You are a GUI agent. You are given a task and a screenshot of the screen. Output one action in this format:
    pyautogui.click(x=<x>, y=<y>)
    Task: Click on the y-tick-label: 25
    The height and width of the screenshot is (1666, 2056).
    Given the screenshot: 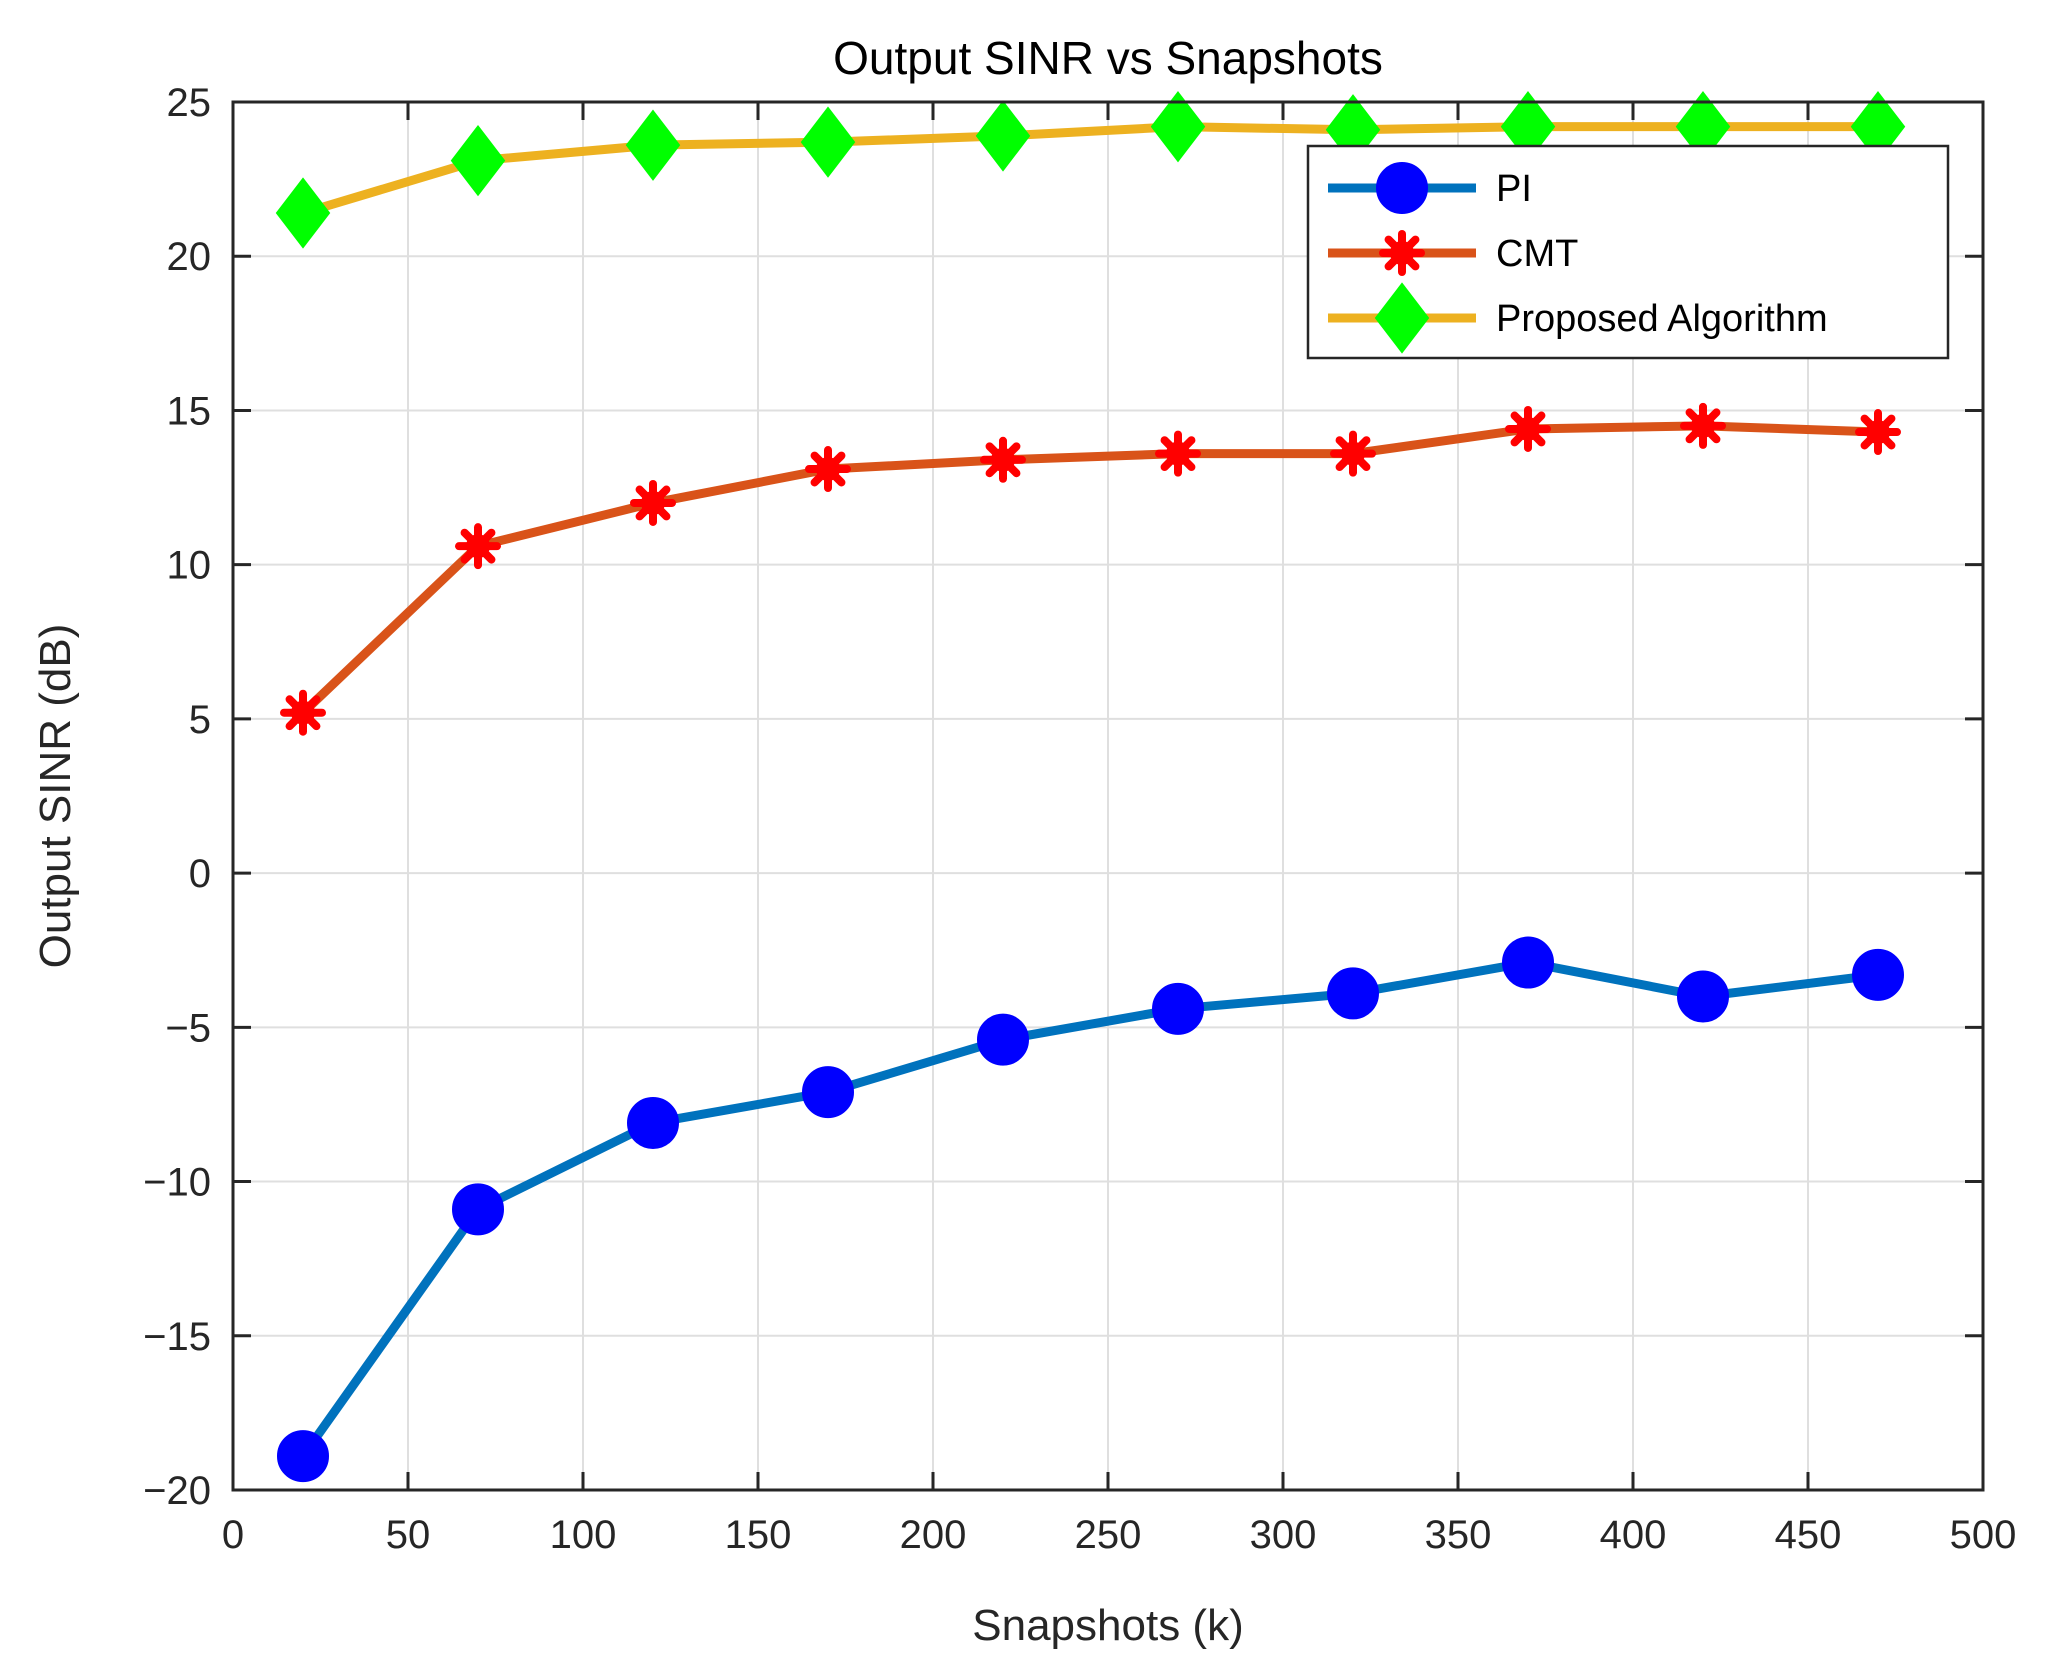 What is the action you would take?
    pyautogui.click(x=189, y=103)
    